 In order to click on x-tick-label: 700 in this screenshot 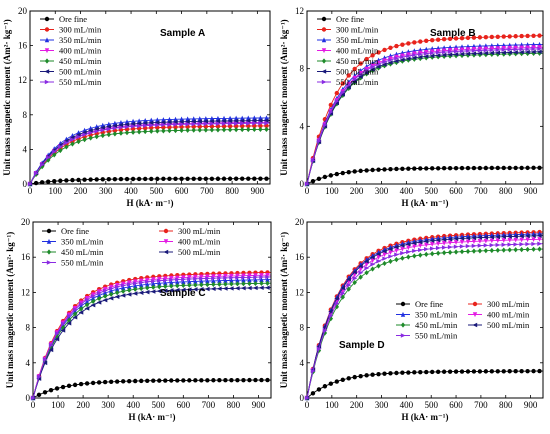, I will do `click(209, 405)`.